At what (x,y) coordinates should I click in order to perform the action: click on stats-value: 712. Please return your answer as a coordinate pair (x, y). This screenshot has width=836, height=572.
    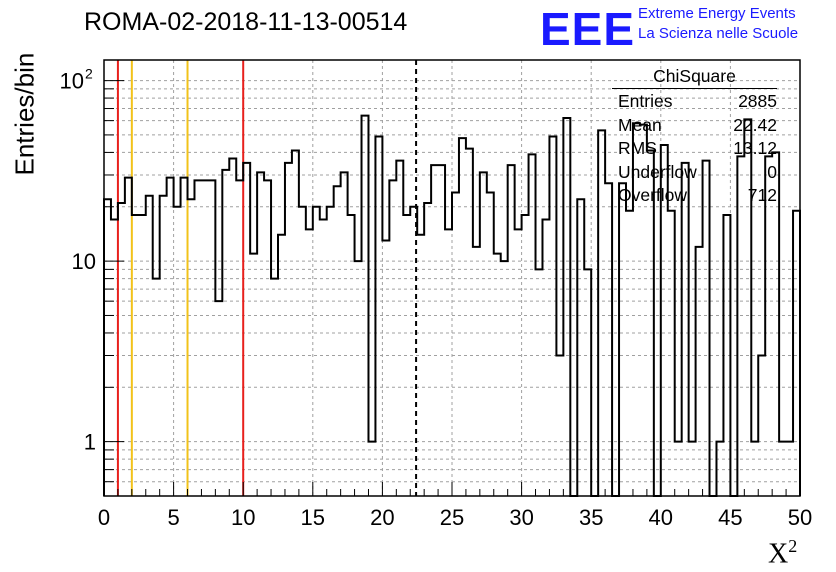
    Looking at the image, I should click on (762, 195).